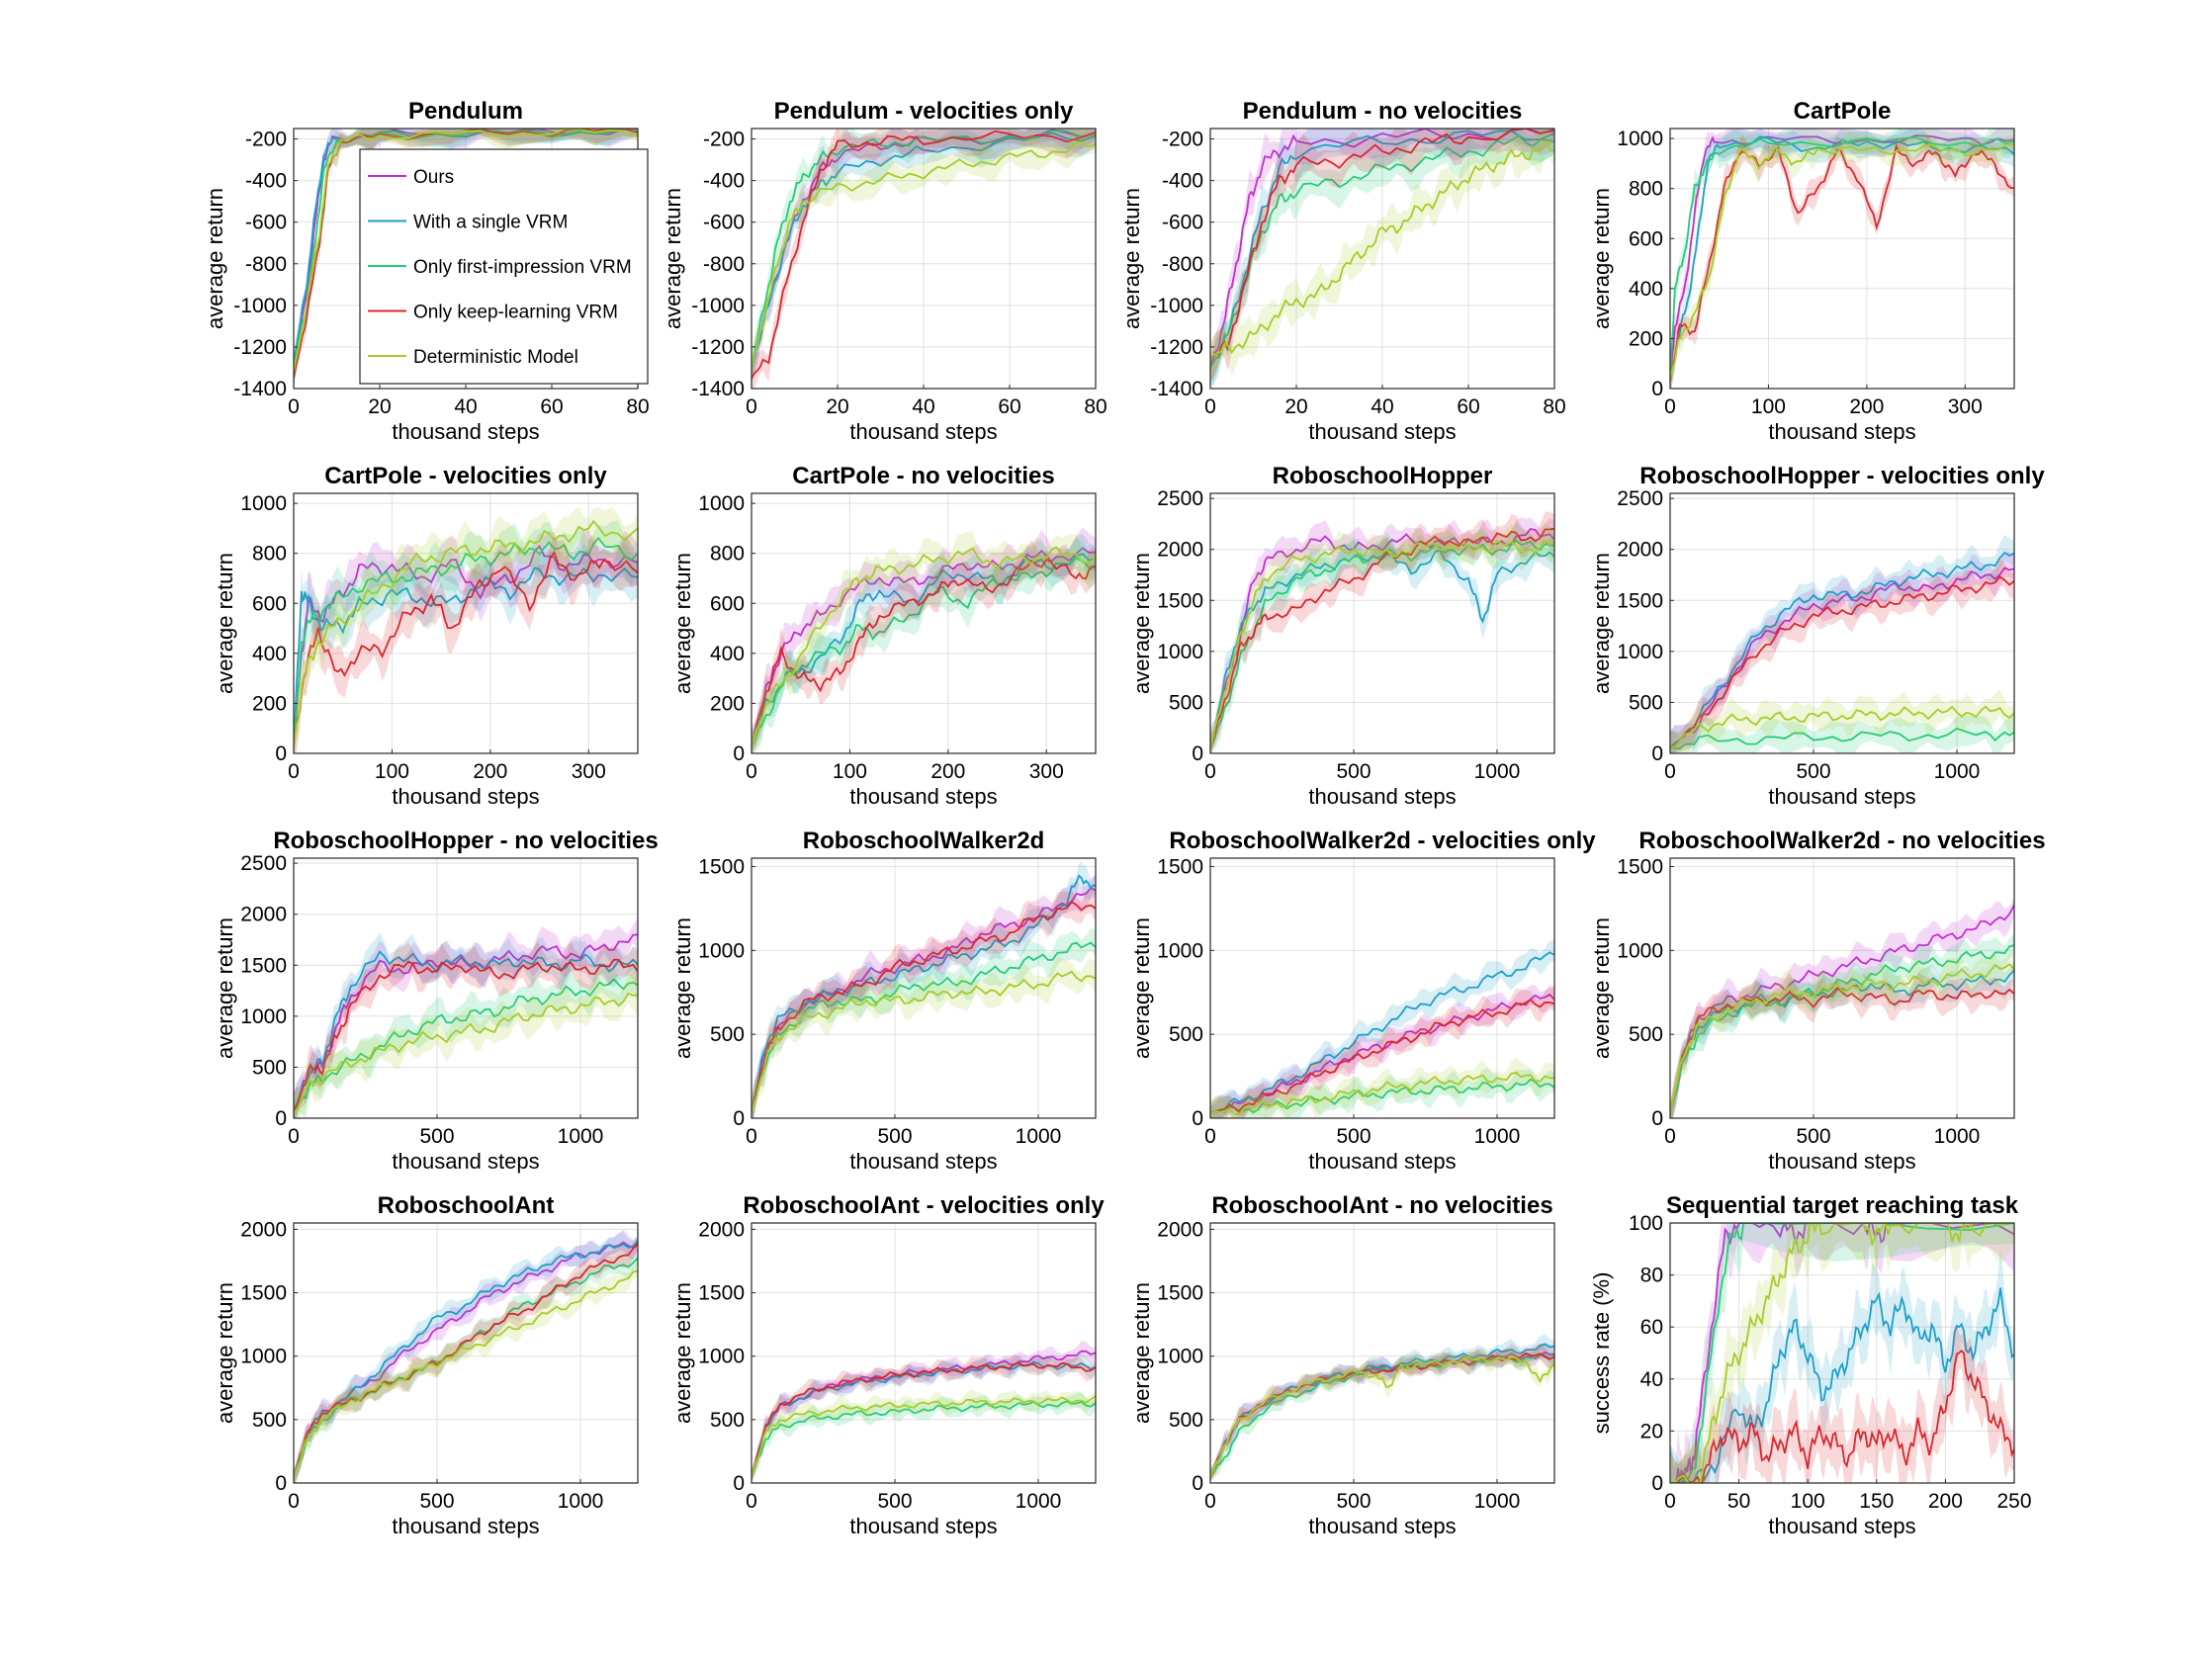  Describe the element at coordinates (1177, 389) in the screenshot. I see `y-tick-label: -1400` at that location.